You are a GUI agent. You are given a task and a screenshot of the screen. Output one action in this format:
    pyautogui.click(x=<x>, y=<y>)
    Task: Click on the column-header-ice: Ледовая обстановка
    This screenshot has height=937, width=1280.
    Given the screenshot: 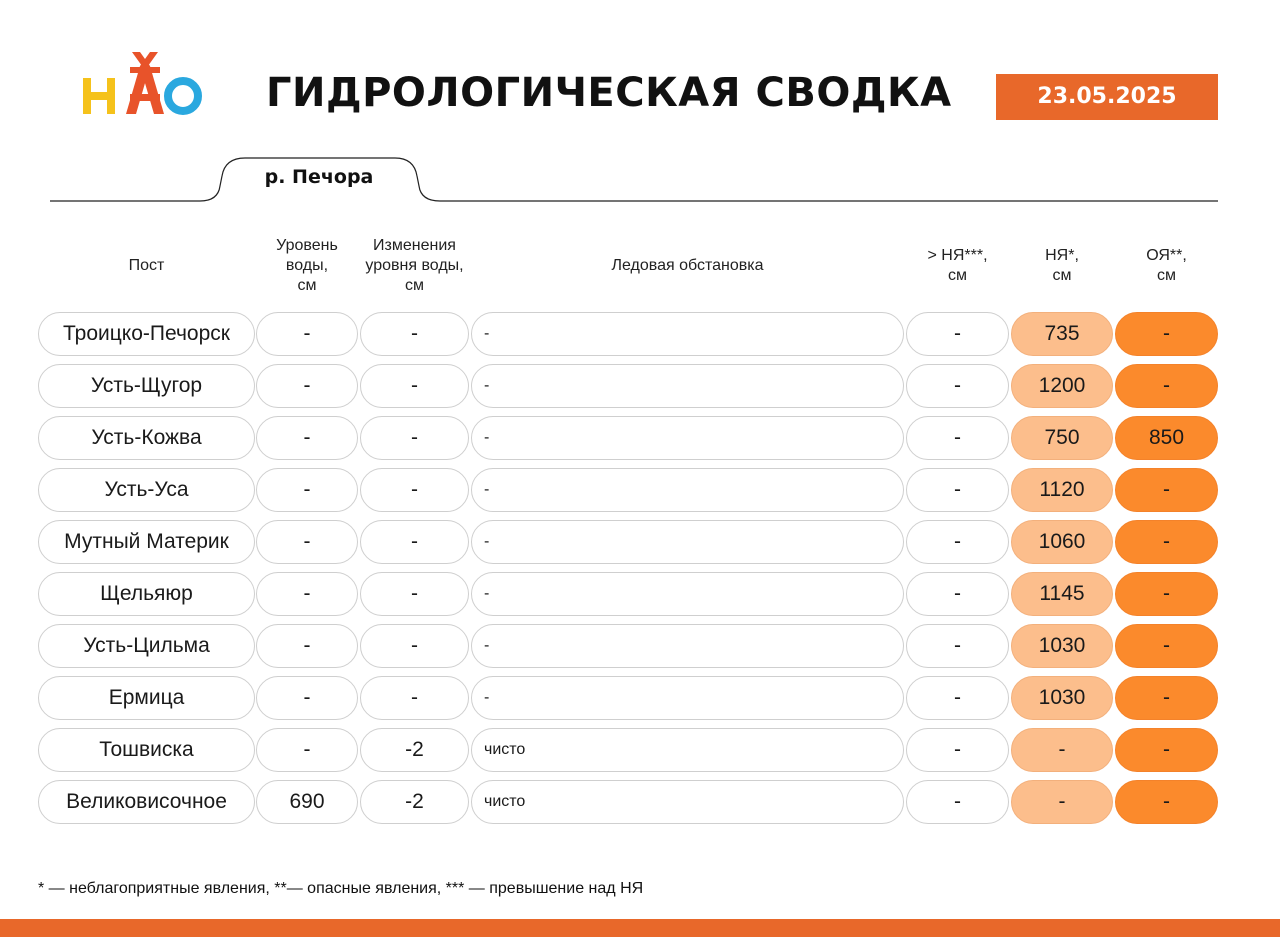 What is the action you would take?
    pyautogui.click(x=687, y=265)
    